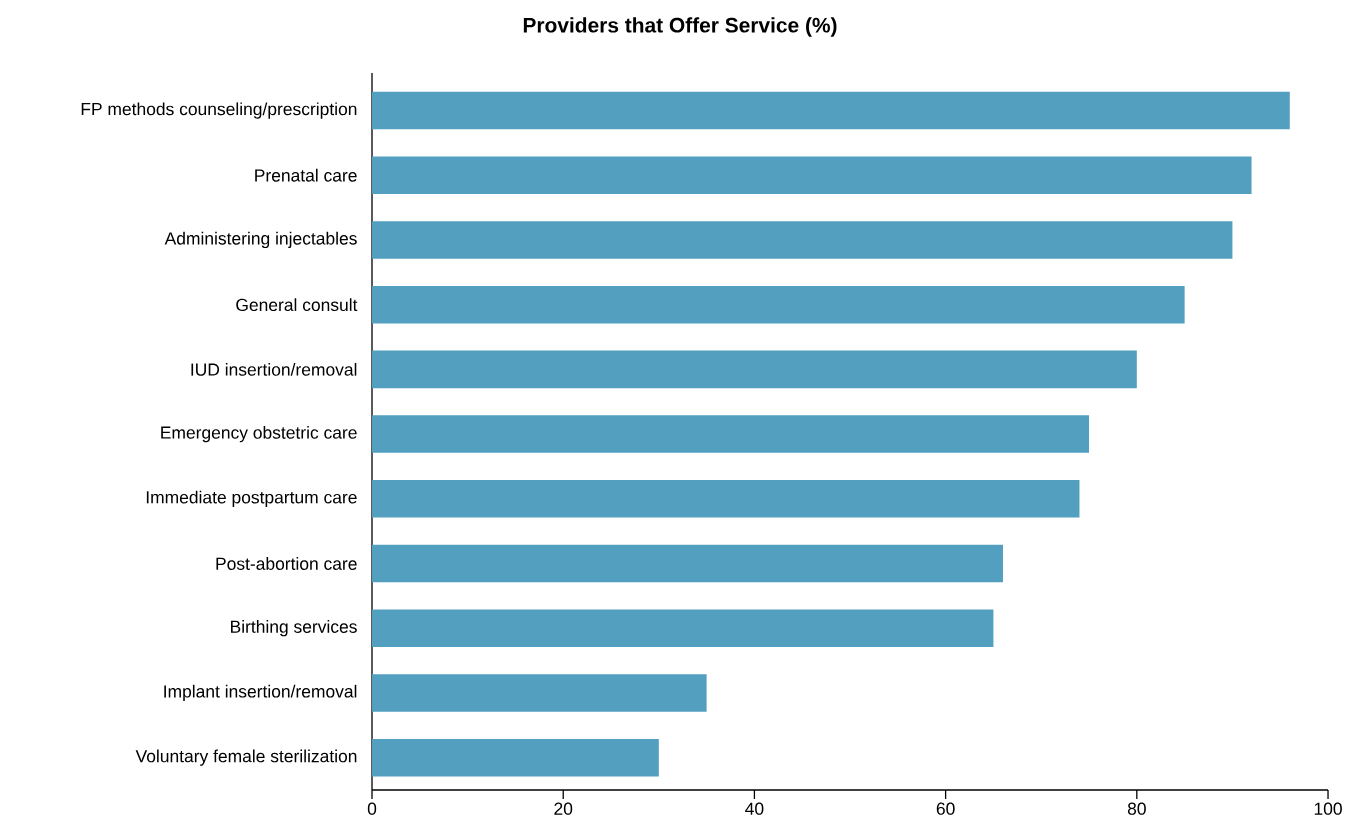 Image resolution: width=1361 pixels, height=839 pixels. What do you see at coordinates (680, 27) in the screenshot?
I see `chart-title: Providers that Offer Service (%)` at bounding box center [680, 27].